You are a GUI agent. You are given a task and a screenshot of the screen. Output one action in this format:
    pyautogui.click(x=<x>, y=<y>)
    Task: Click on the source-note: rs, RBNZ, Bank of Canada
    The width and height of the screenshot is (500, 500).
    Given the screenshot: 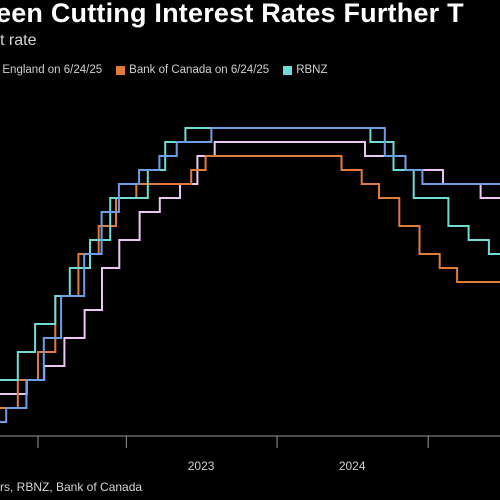 What is the action you would take?
    pyautogui.click(x=71, y=487)
    